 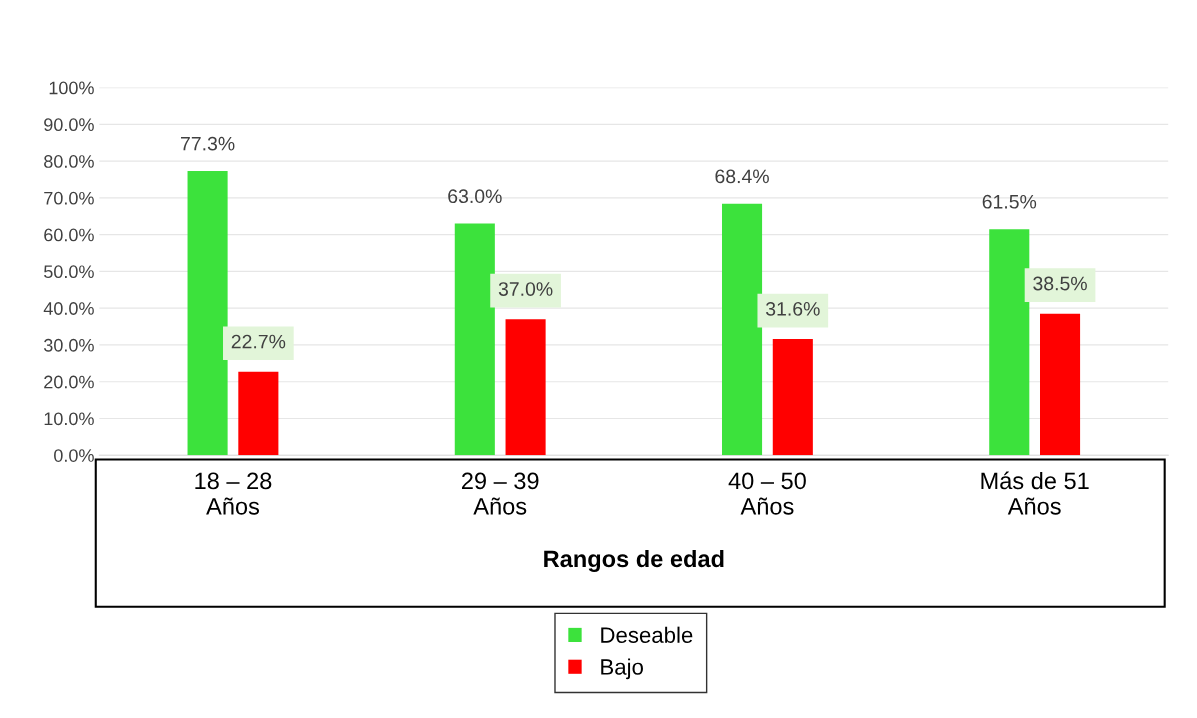 What do you see at coordinates (475, 196) in the screenshot?
I see `data-label: 63.0%` at bounding box center [475, 196].